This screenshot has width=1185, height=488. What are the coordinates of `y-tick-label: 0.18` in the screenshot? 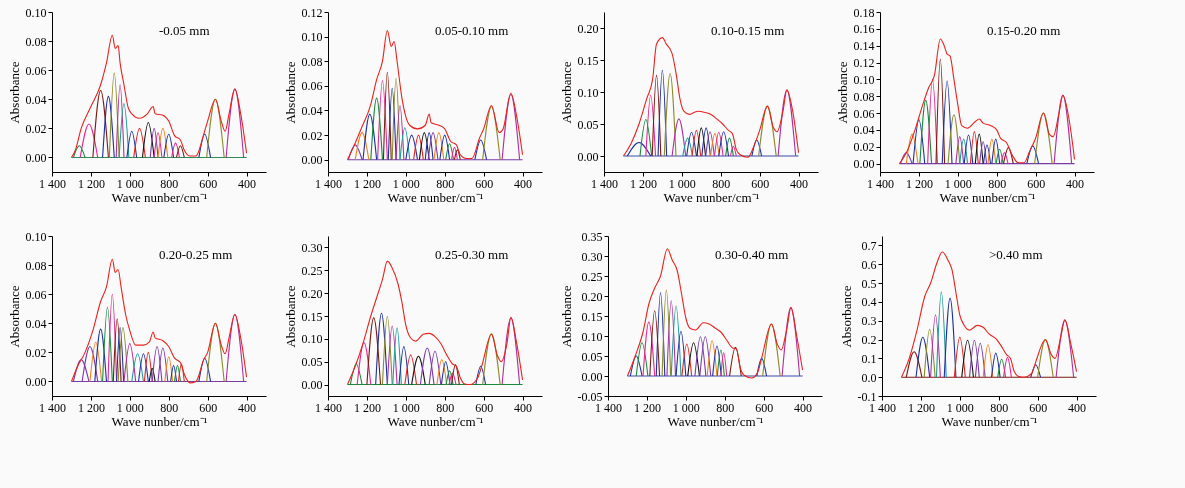 It's located at (864, 12).